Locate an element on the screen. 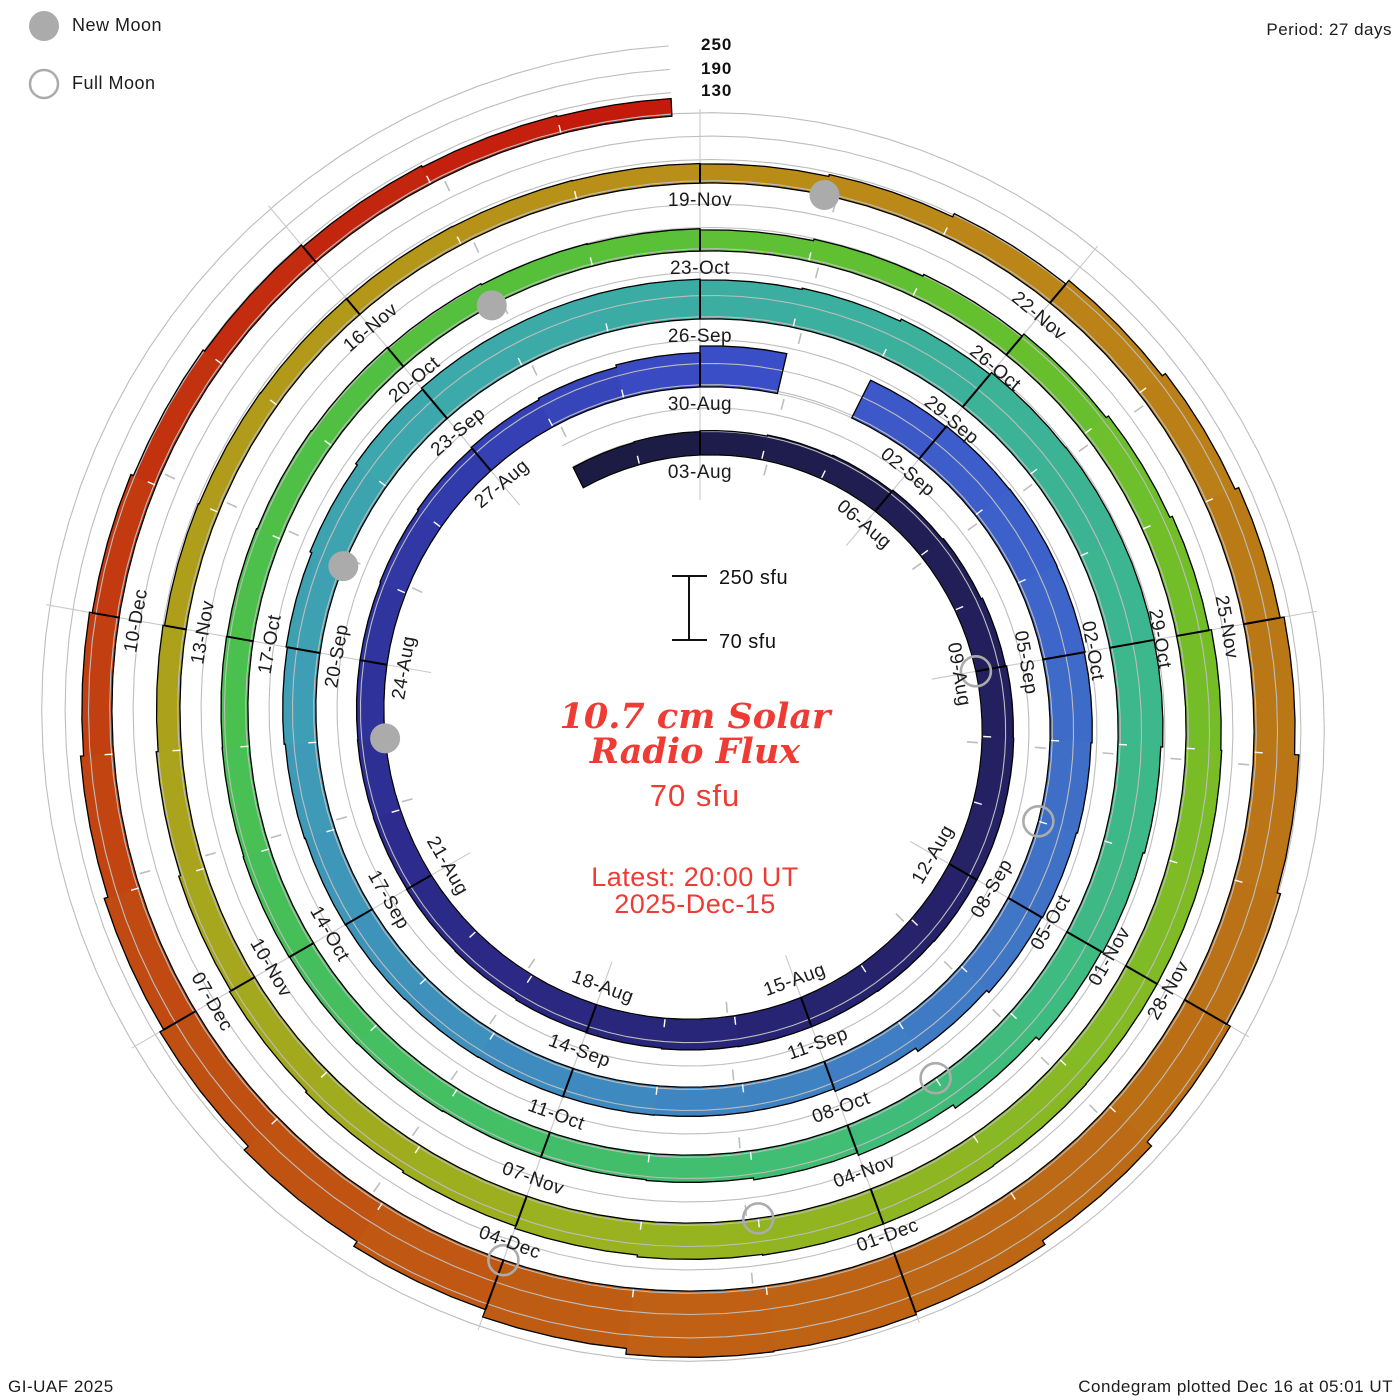  plotted-label: Condegram plotted Dec 16 at 05:01 UT is located at coordinates (1235, 1386).